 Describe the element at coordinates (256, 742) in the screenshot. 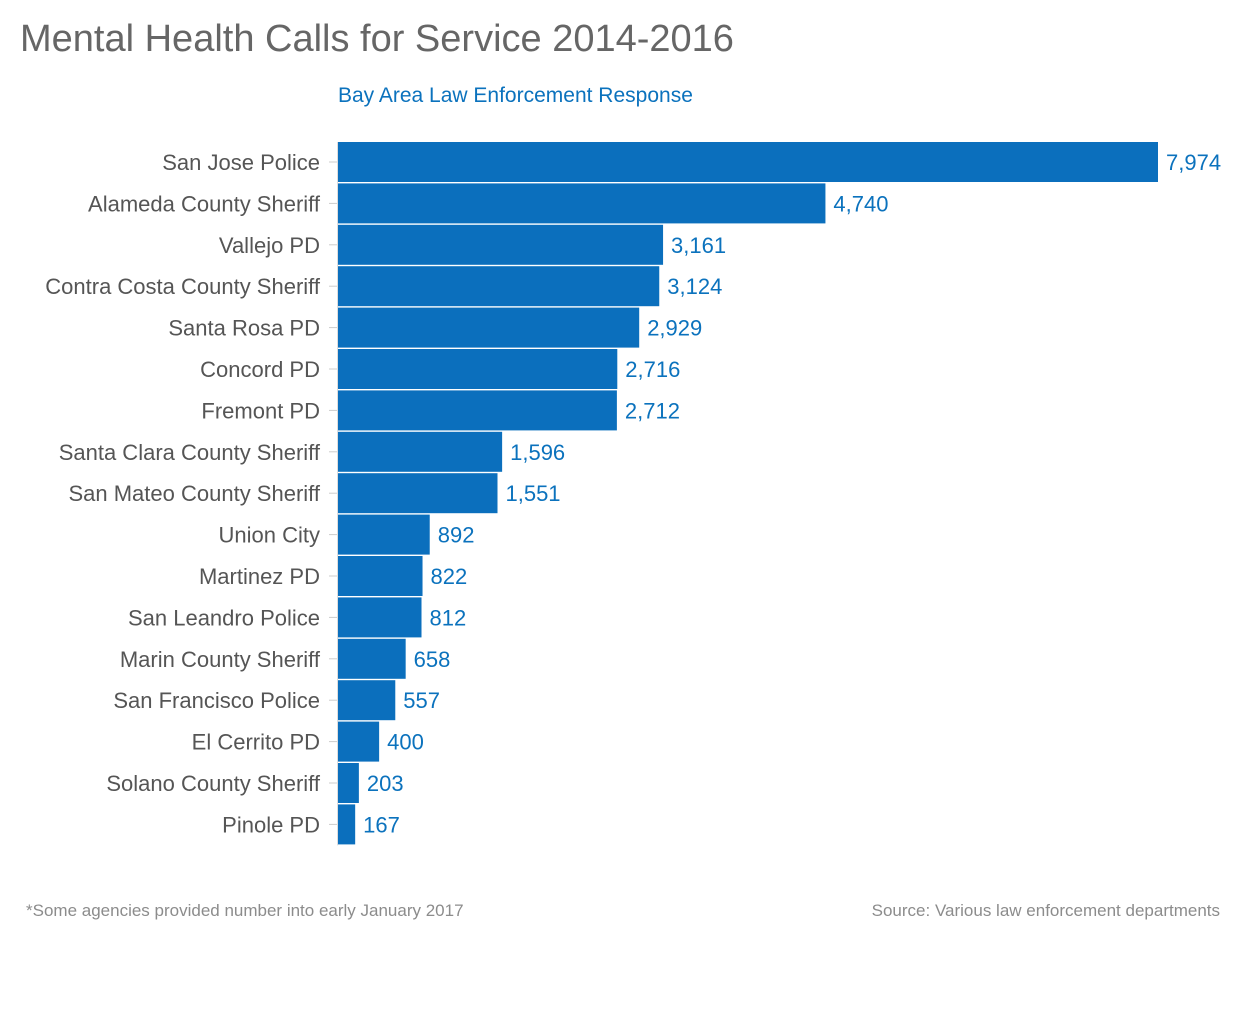

I see `category-label: El Cerrito PD` at that location.